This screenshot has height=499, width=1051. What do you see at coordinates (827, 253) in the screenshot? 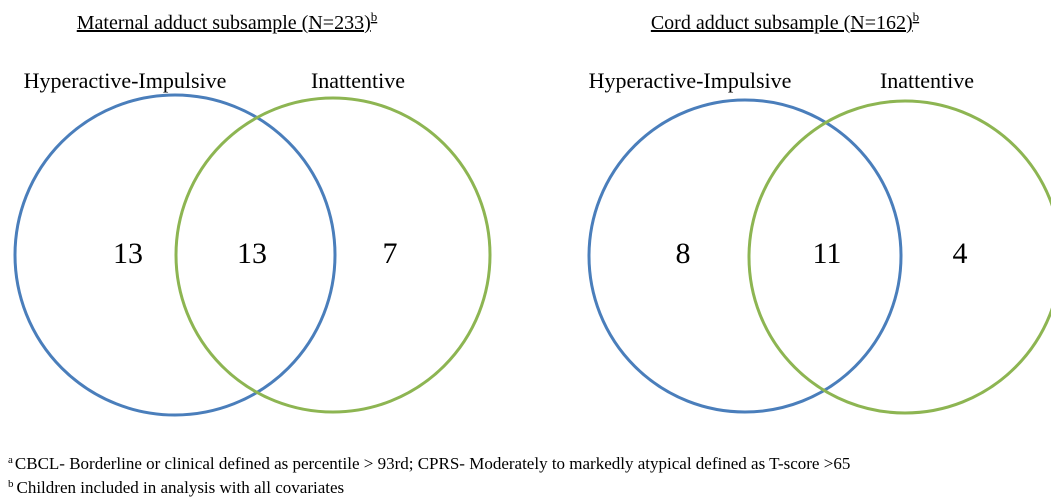
I see `region-count: 11` at bounding box center [827, 253].